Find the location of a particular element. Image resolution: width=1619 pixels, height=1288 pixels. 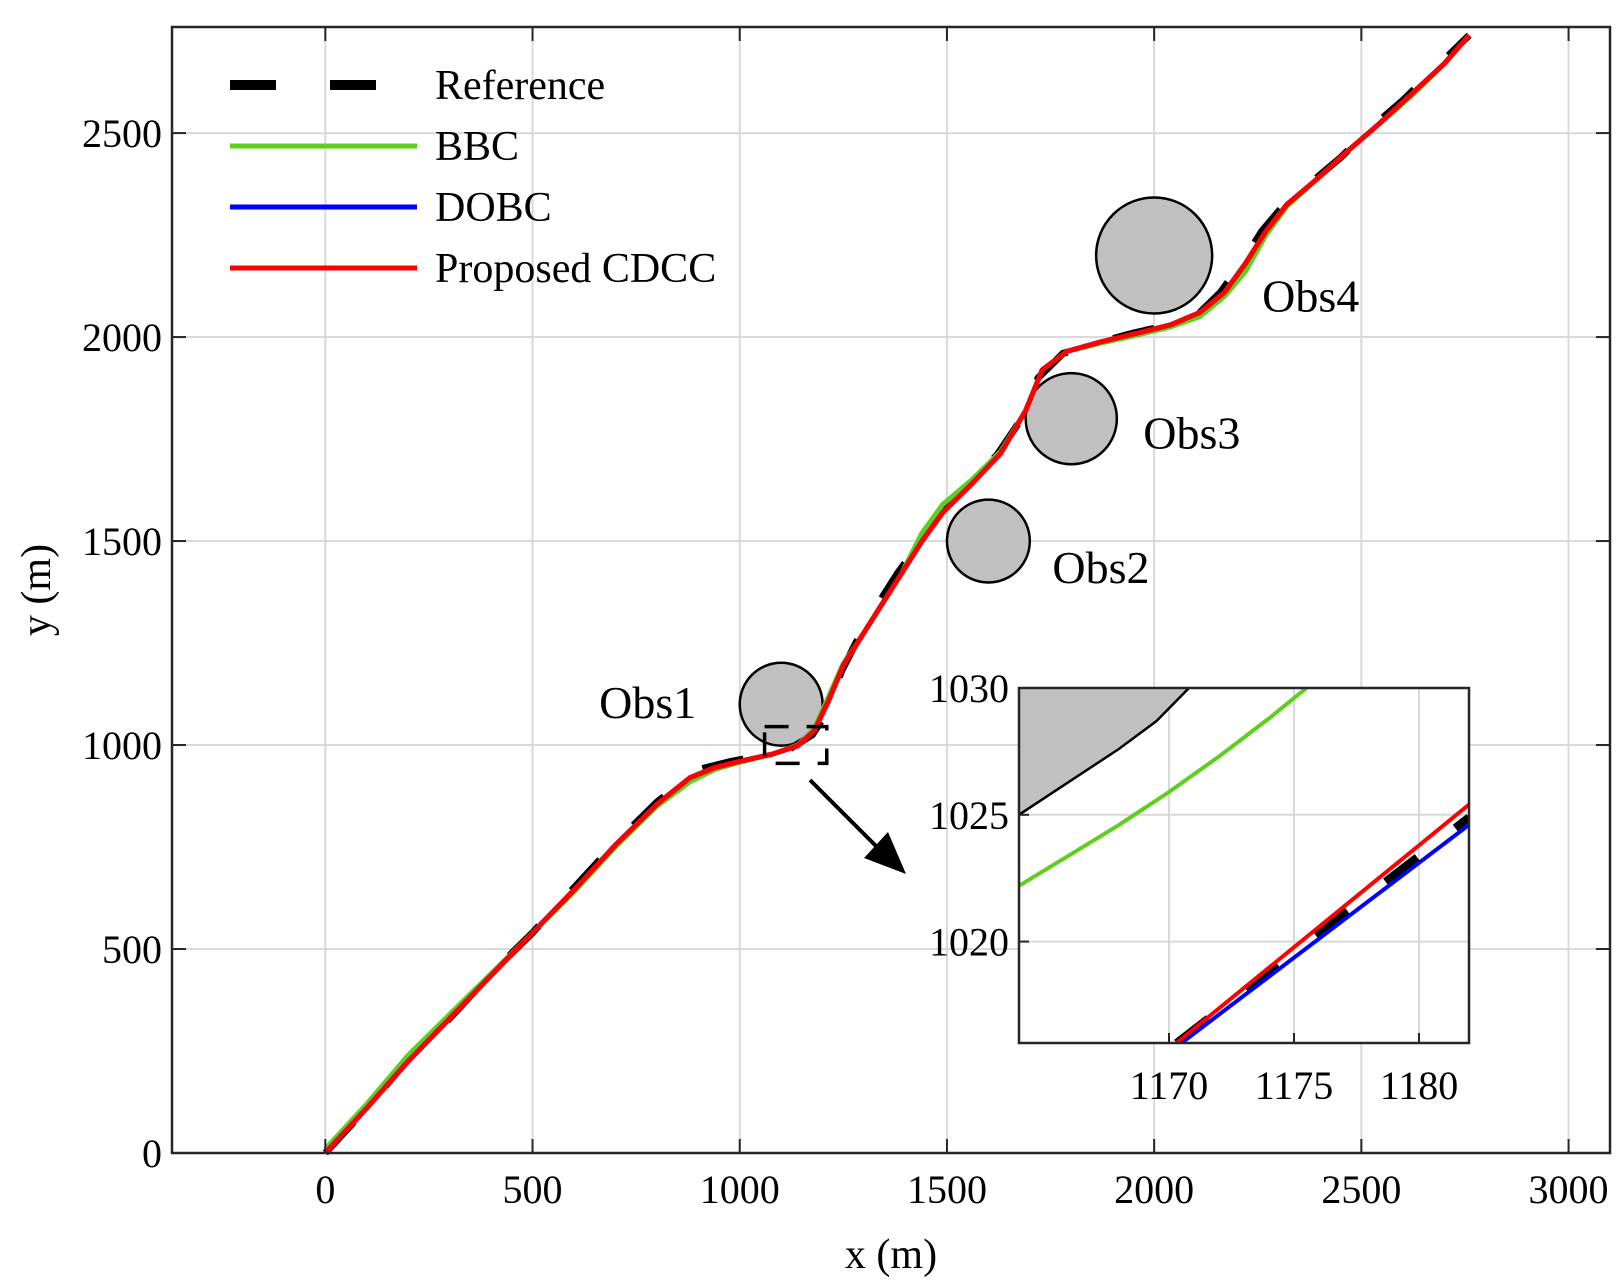

x-tick-label: 3000 is located at coordinates (1569, 1189).